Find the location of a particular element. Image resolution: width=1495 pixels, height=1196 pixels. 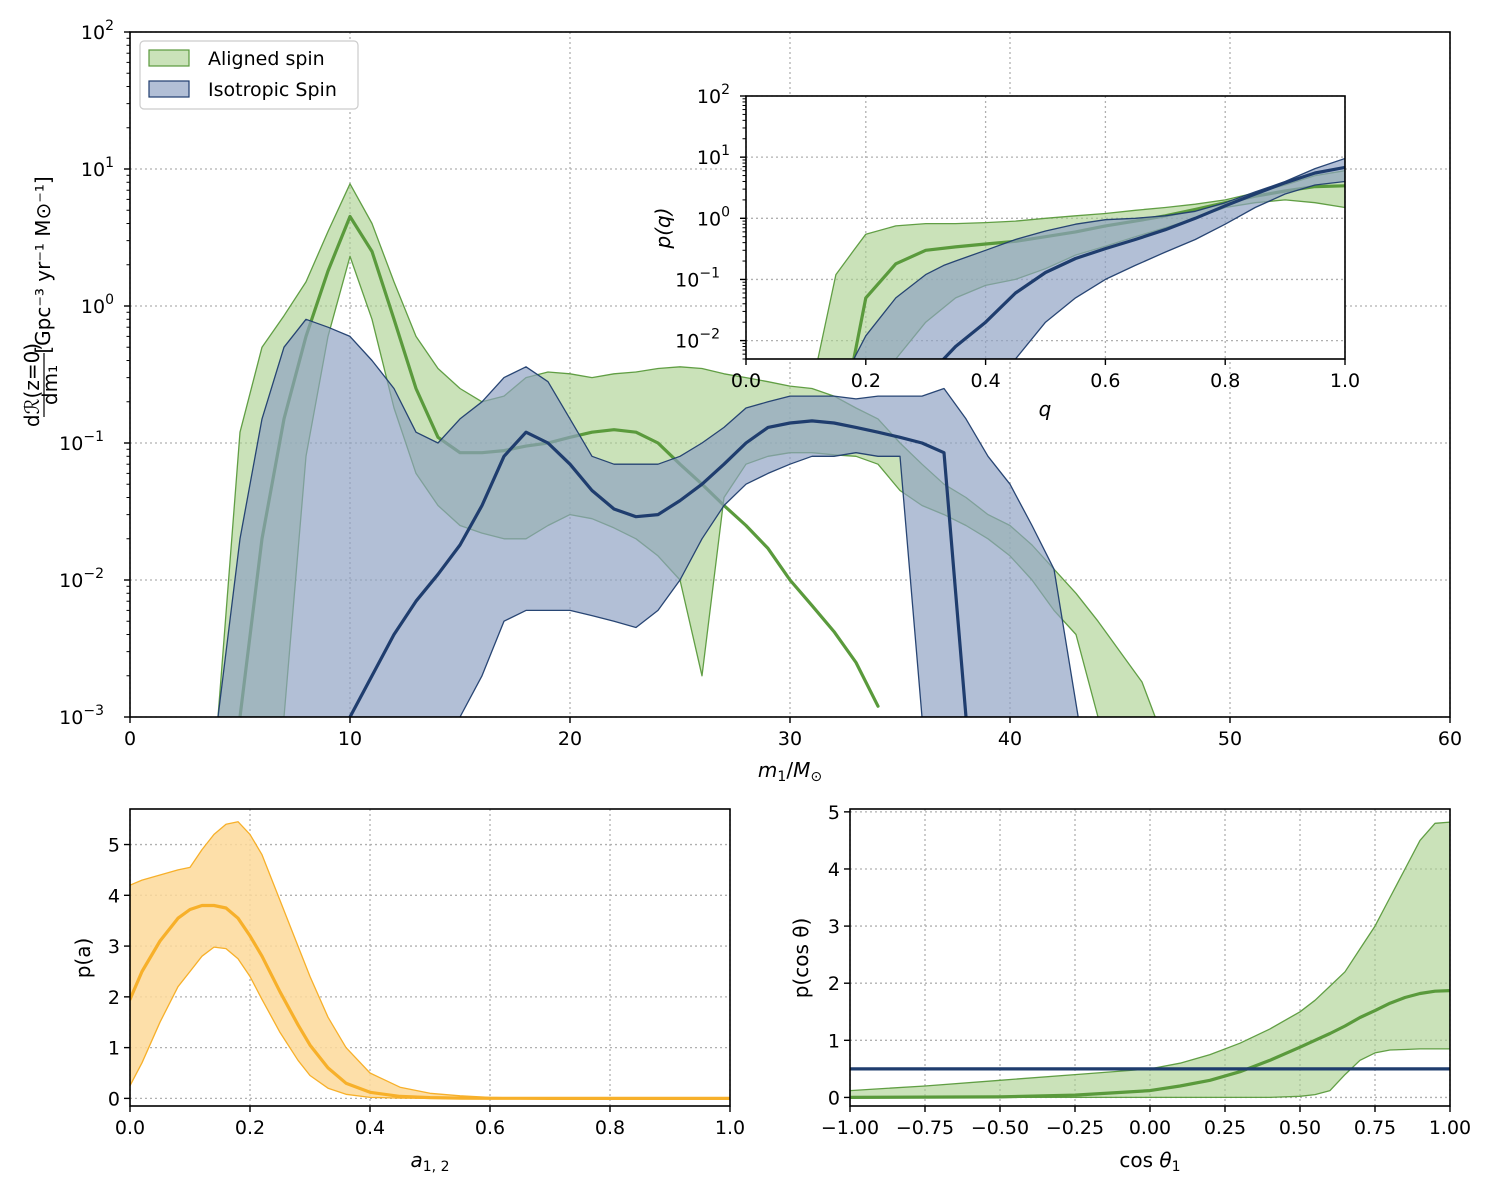

y-tick-label: 10⁻³ is located at coordinates (81, 716).